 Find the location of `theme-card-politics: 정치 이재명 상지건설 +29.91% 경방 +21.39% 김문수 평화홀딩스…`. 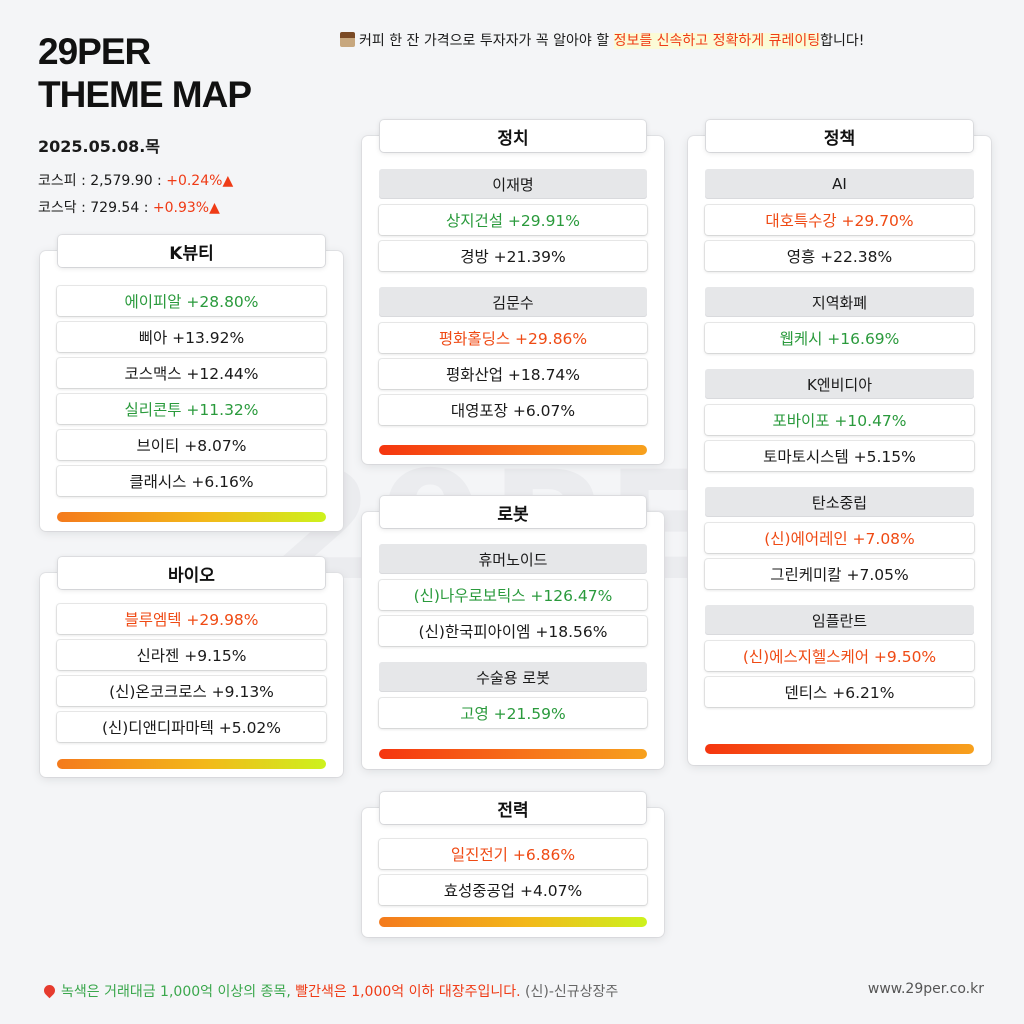

theme-card-politics: 정치 이재명 상지건설 +29.91% 경방 +21.39% 김문수 평화홀딩스… is located at coordinates (513, 292).